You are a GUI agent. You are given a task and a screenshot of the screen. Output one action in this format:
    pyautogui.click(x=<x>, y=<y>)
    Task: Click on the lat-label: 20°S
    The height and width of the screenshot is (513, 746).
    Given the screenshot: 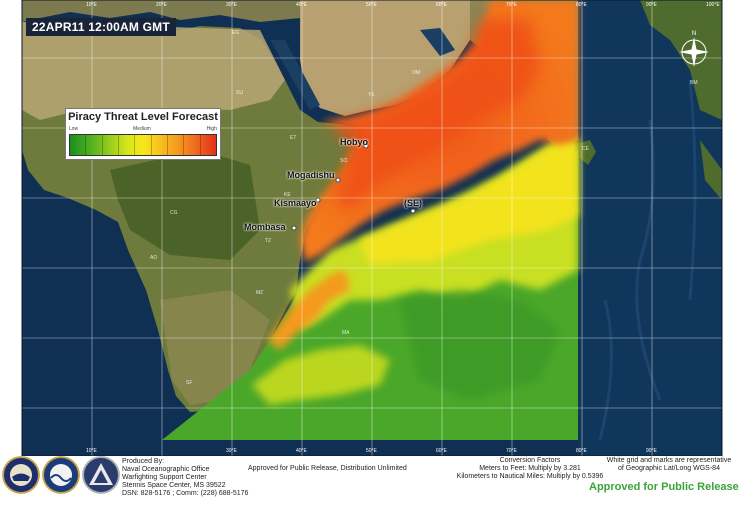 What is the action you would take?
    pyautogui.click(x=13, y=338)
    